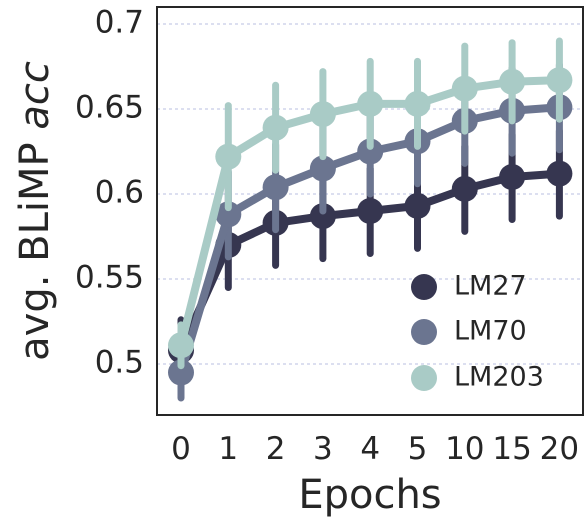  Describe the element at coordinates (490, 331) in the screenshot. I see `legend-label: LM70` at that location.